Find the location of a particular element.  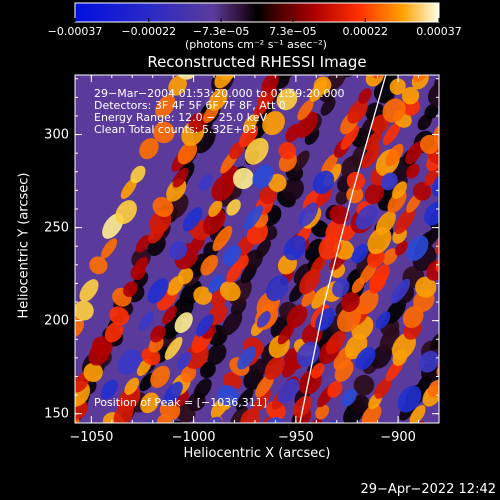

chart-title: Reconstructed RHESSI Image is located at coordinates (257, 62).